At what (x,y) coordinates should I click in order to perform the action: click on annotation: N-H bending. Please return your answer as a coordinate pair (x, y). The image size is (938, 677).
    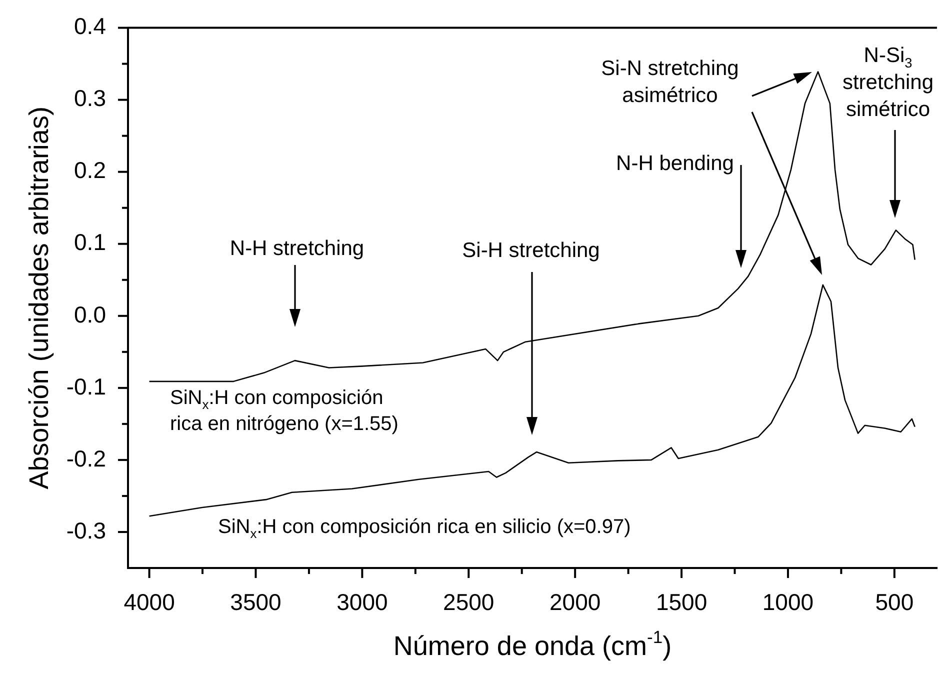
    Looking at the image, I should click on (675, 163).